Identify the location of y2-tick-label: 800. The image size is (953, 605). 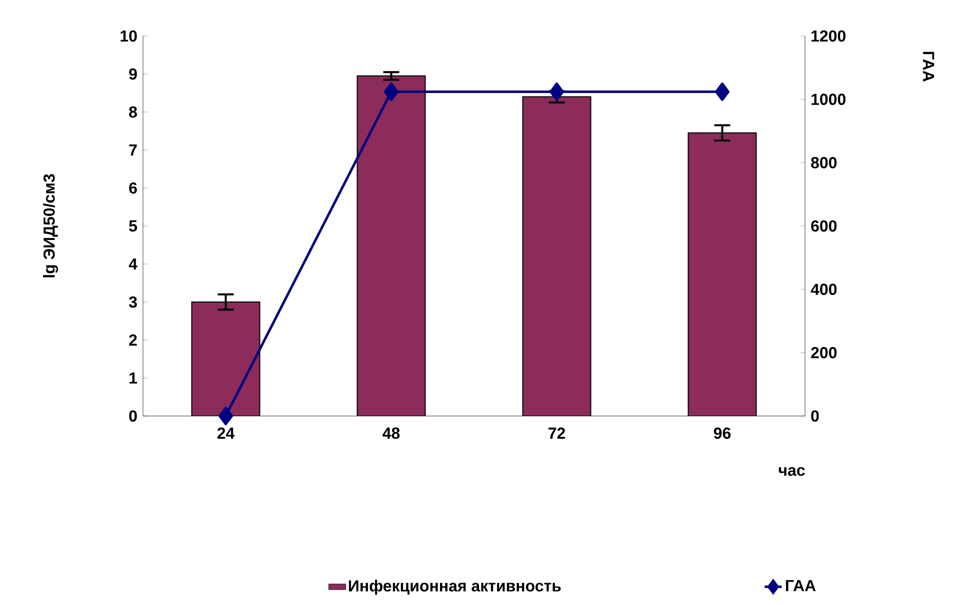
(824, 162).